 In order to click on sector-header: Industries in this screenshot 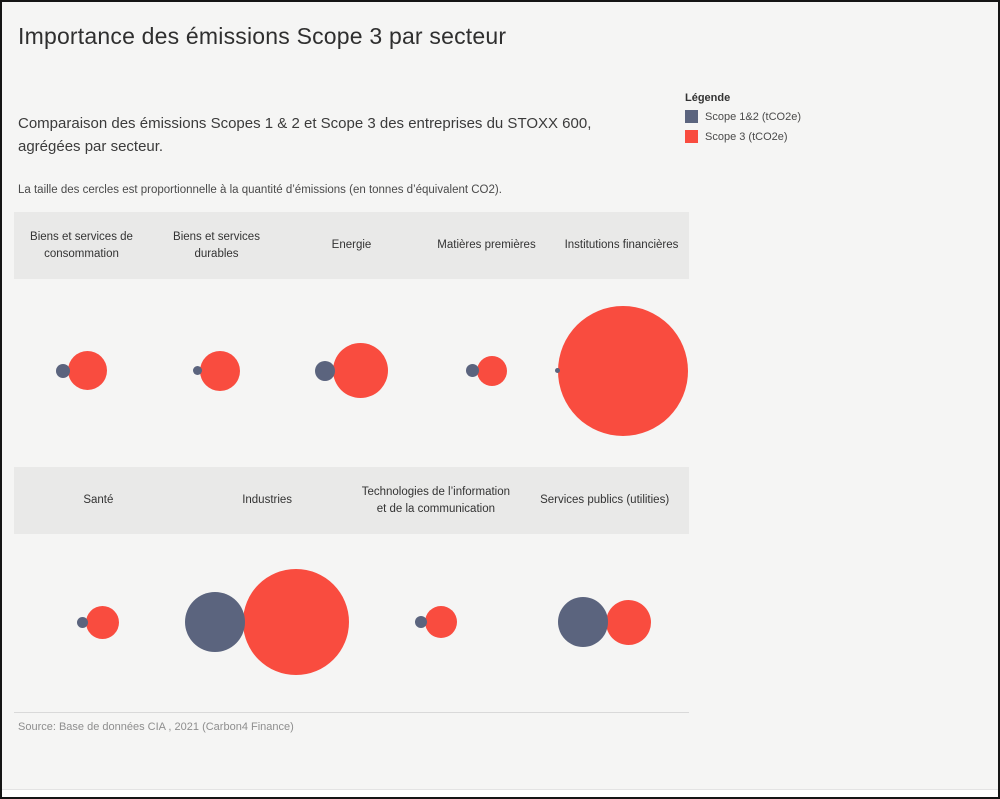, I will do `click(267, 500)`.